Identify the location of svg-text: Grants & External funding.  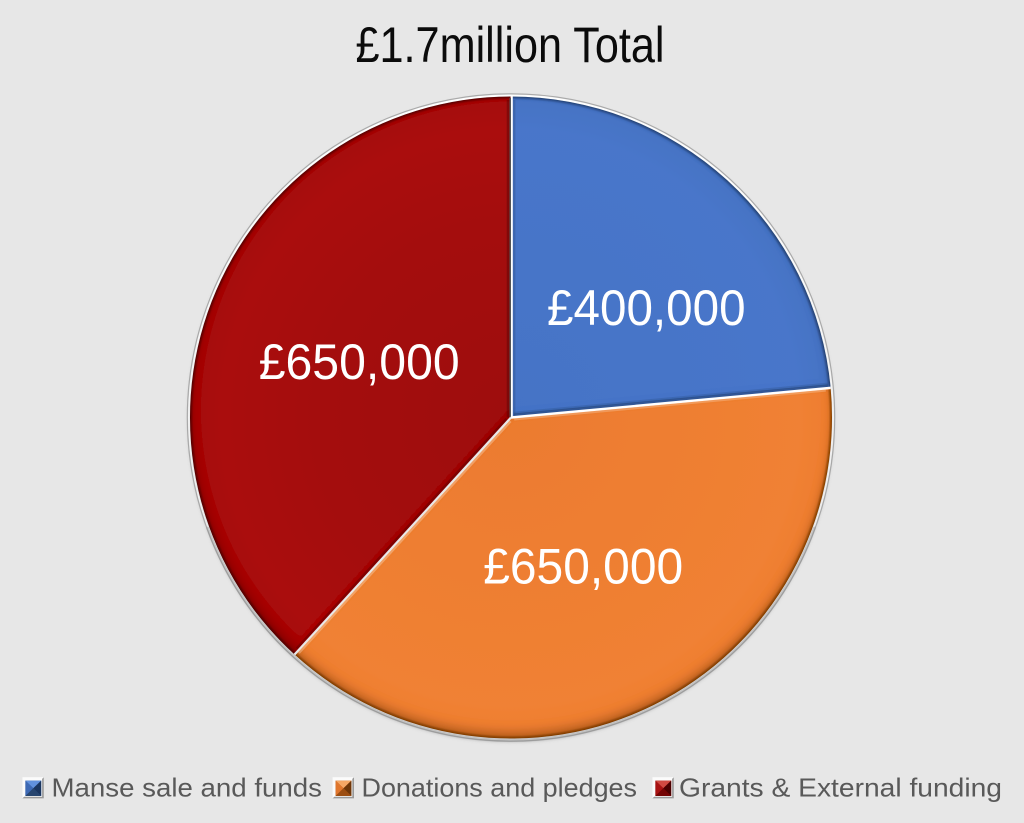
(840, 788).